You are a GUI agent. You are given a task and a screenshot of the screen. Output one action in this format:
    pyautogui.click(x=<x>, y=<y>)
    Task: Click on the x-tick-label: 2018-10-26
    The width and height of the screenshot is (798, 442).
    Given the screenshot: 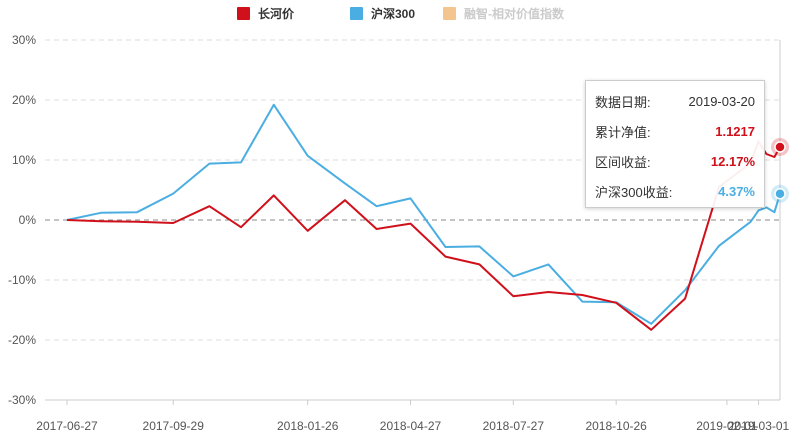 What is the action you would take?
    pyautogui.click(x=616, y=426)
    